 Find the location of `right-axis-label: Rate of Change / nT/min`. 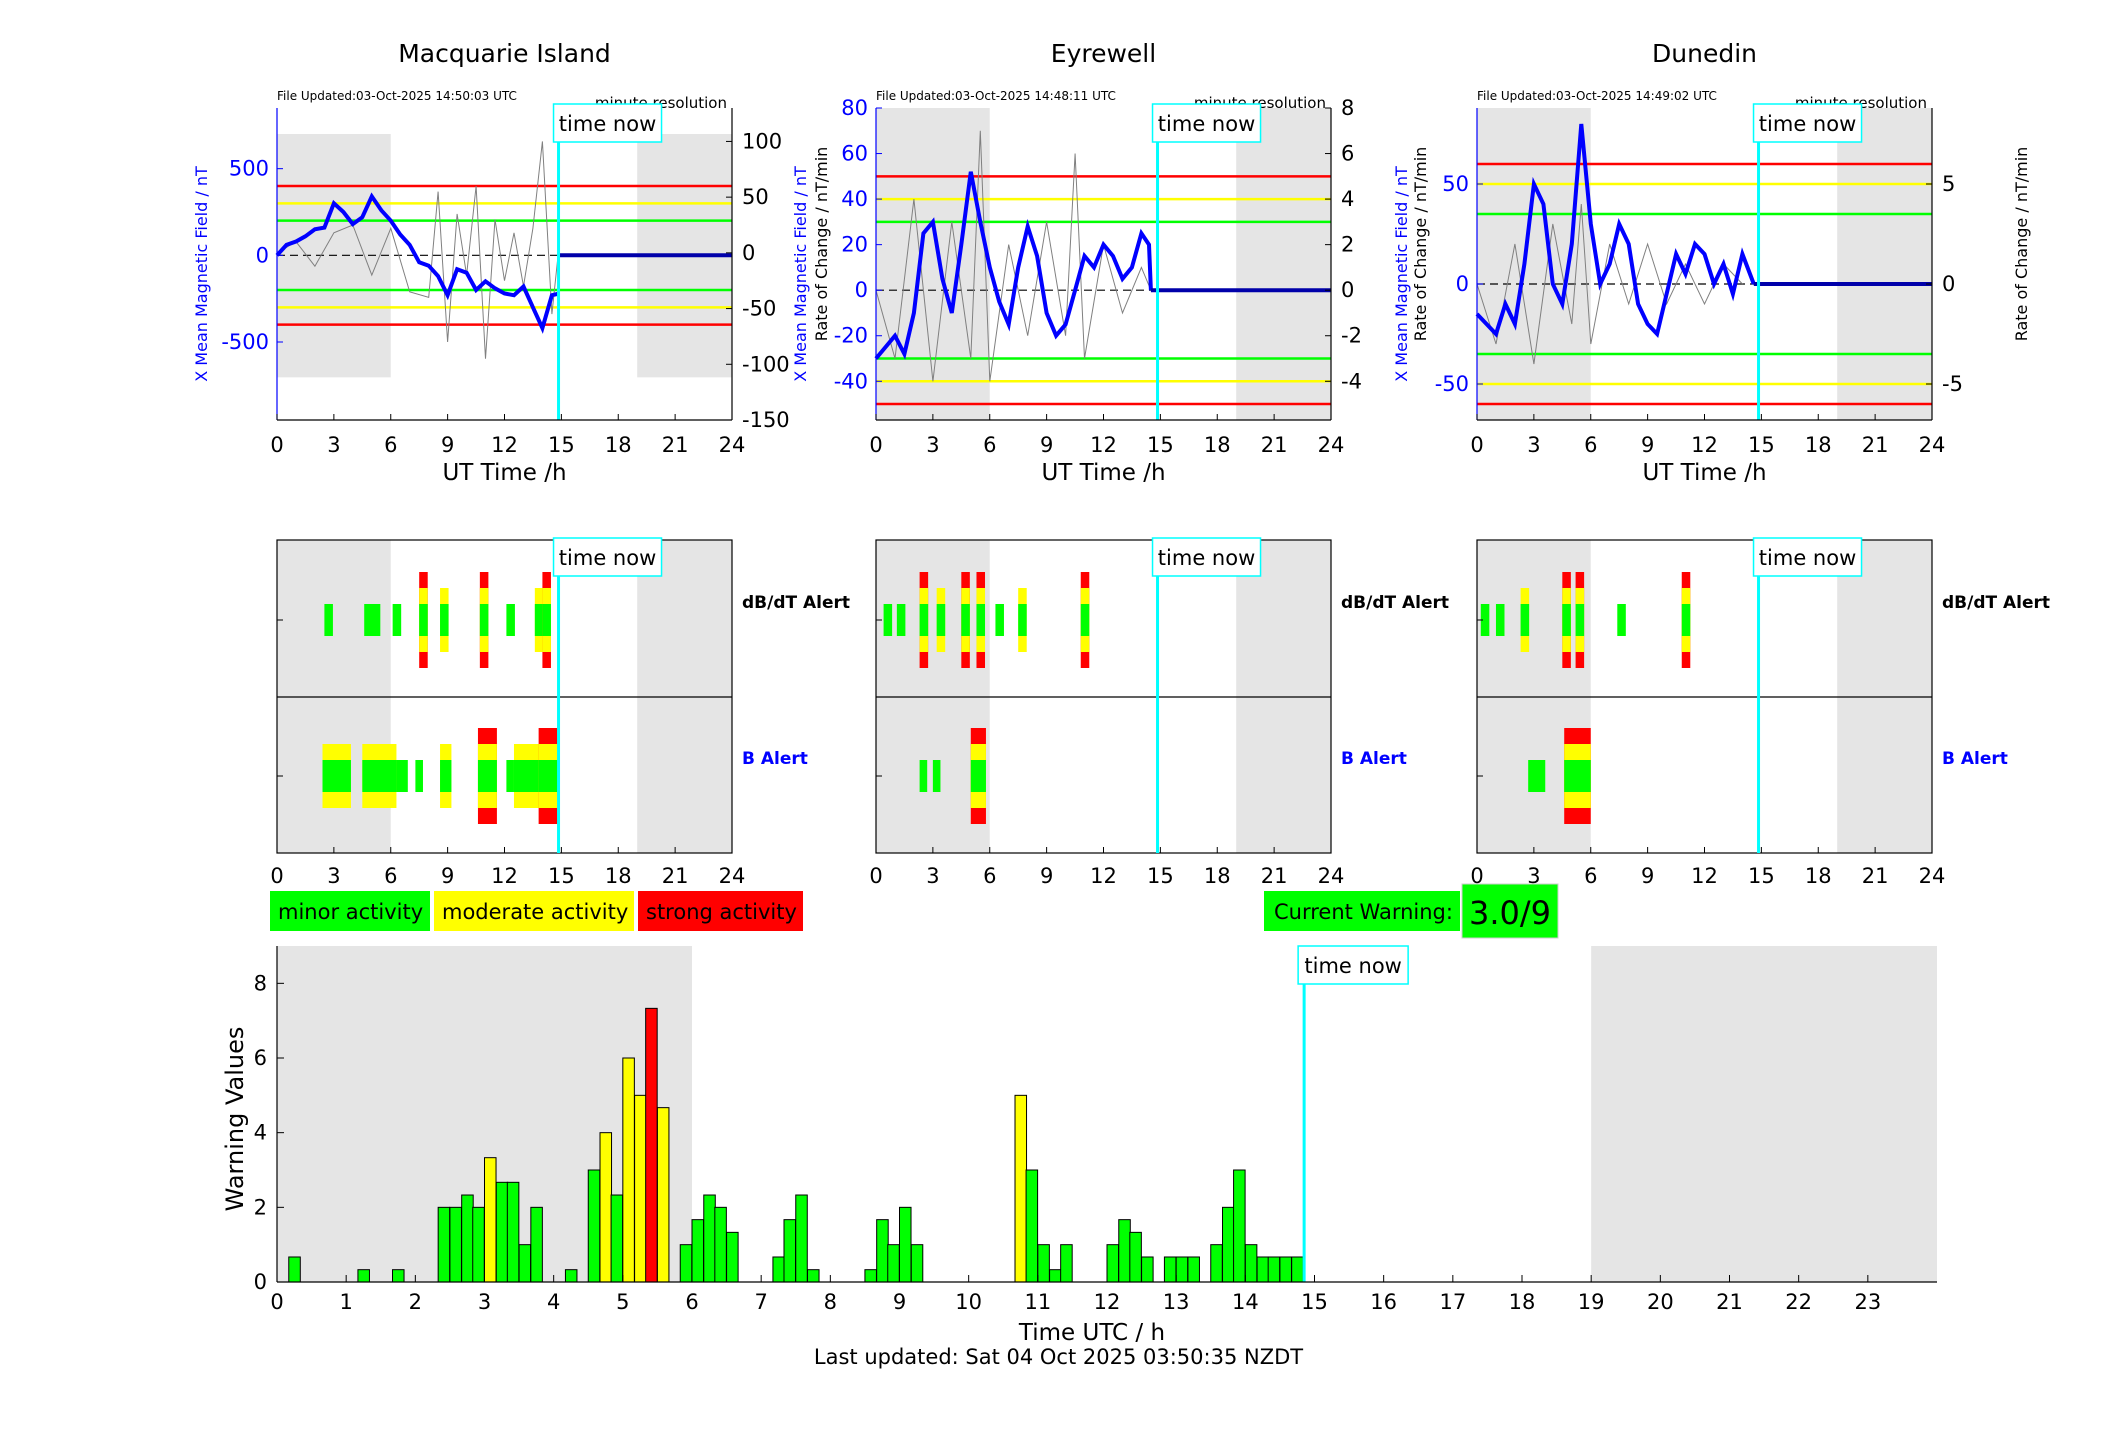

right-axis-label: Rate of Change / nT/min is located at coordinates (1420, 244).